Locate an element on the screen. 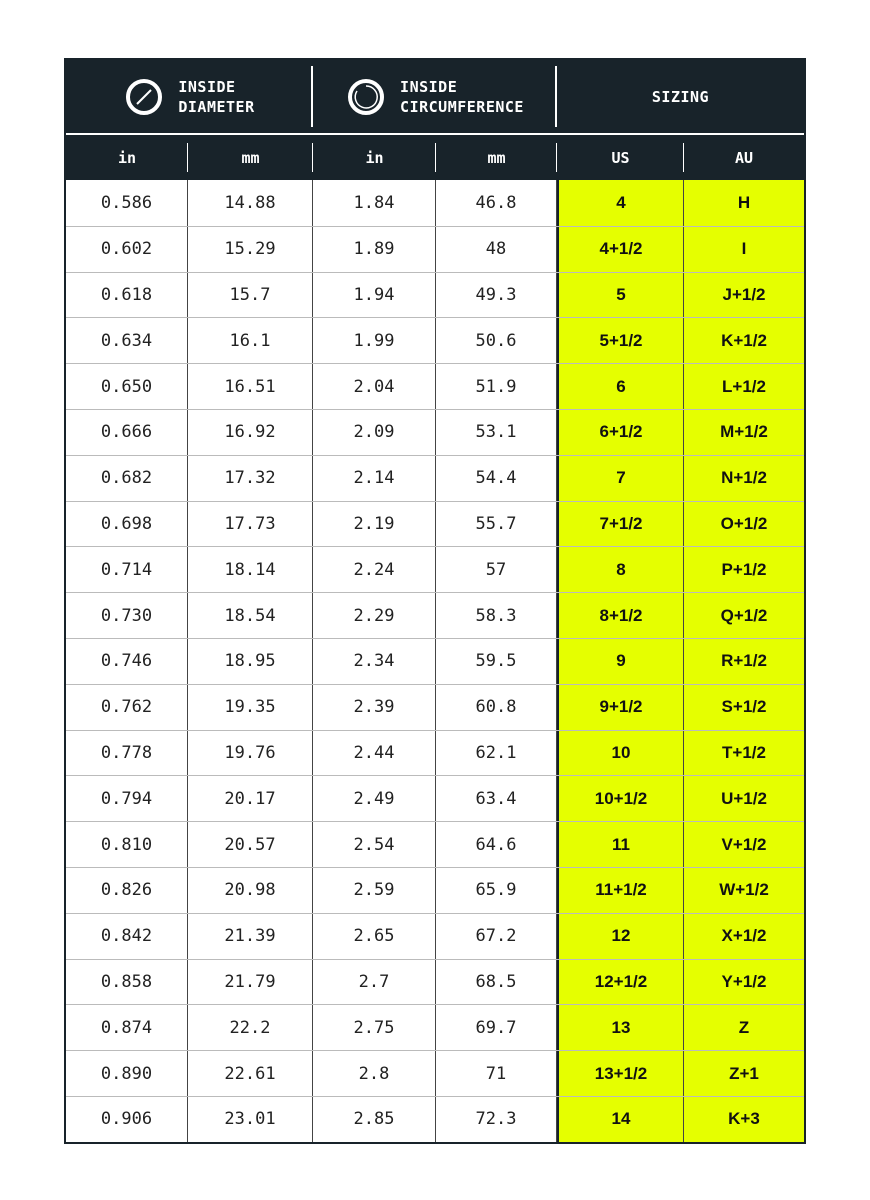 The width and height of the screenshot is (870, 1200). group-label: SIZING is located at coordinates (680, 96).